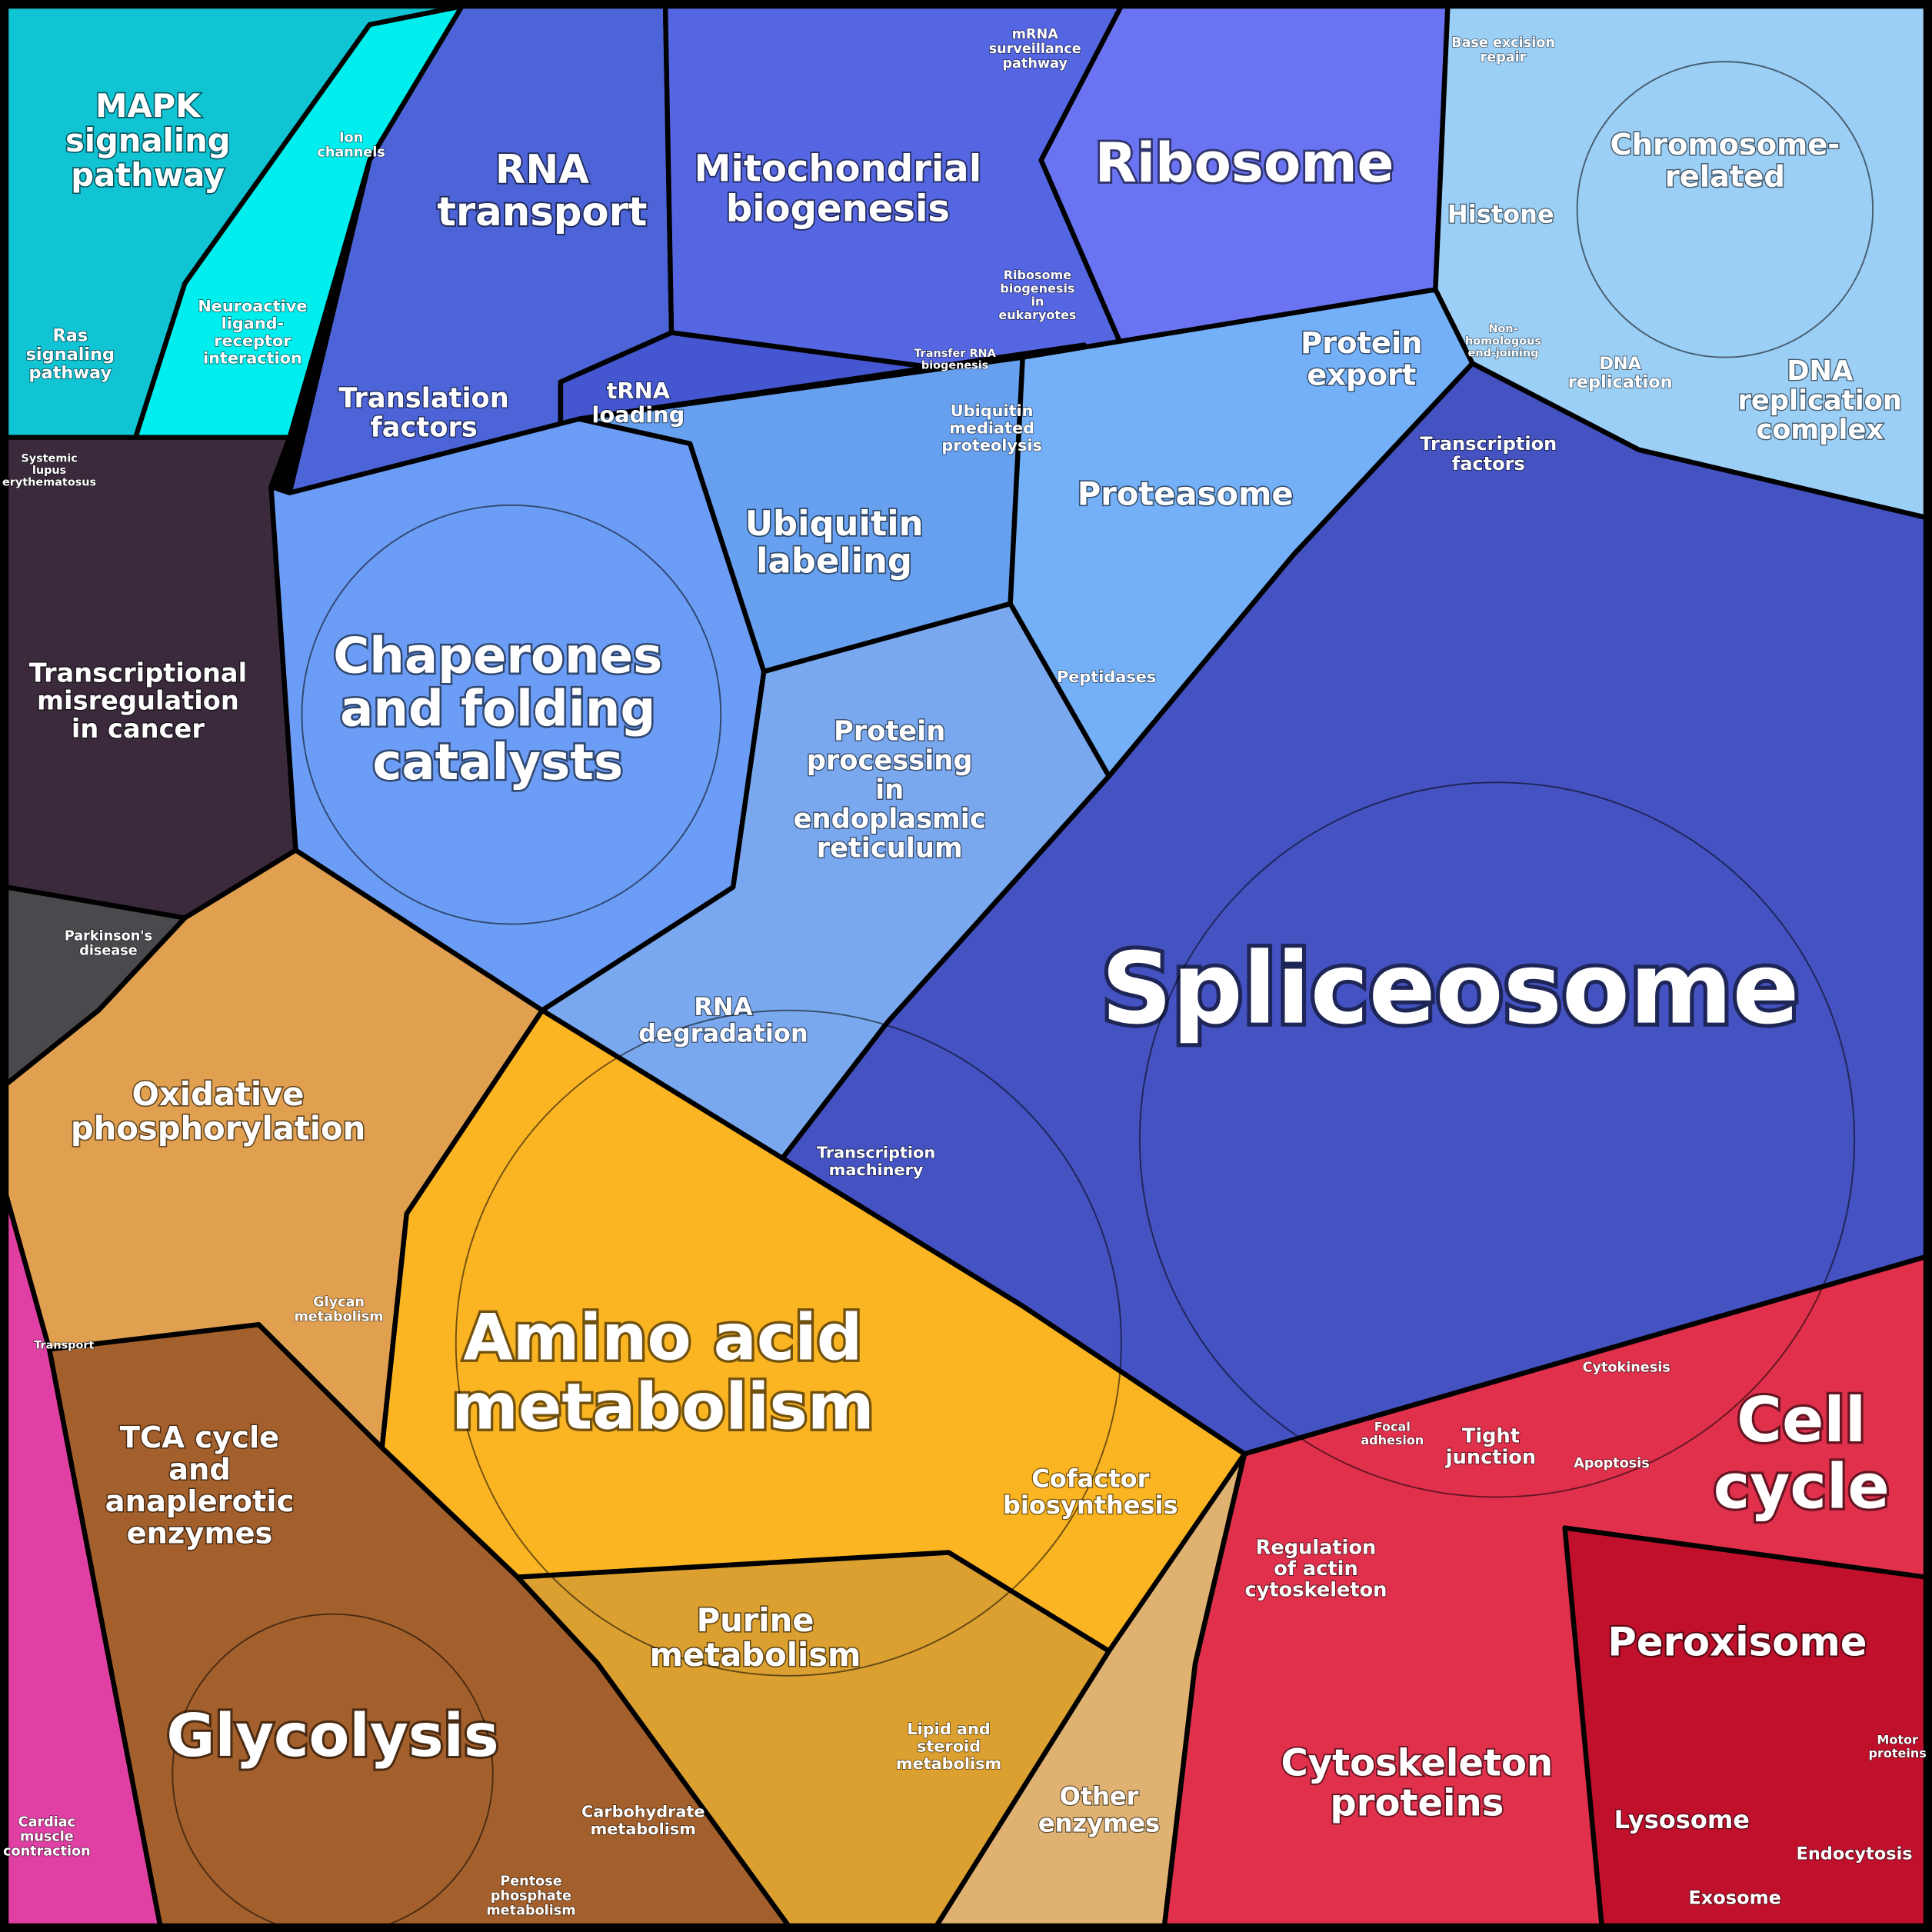  I want to click on region-label: junction, so click(1490, 1457).